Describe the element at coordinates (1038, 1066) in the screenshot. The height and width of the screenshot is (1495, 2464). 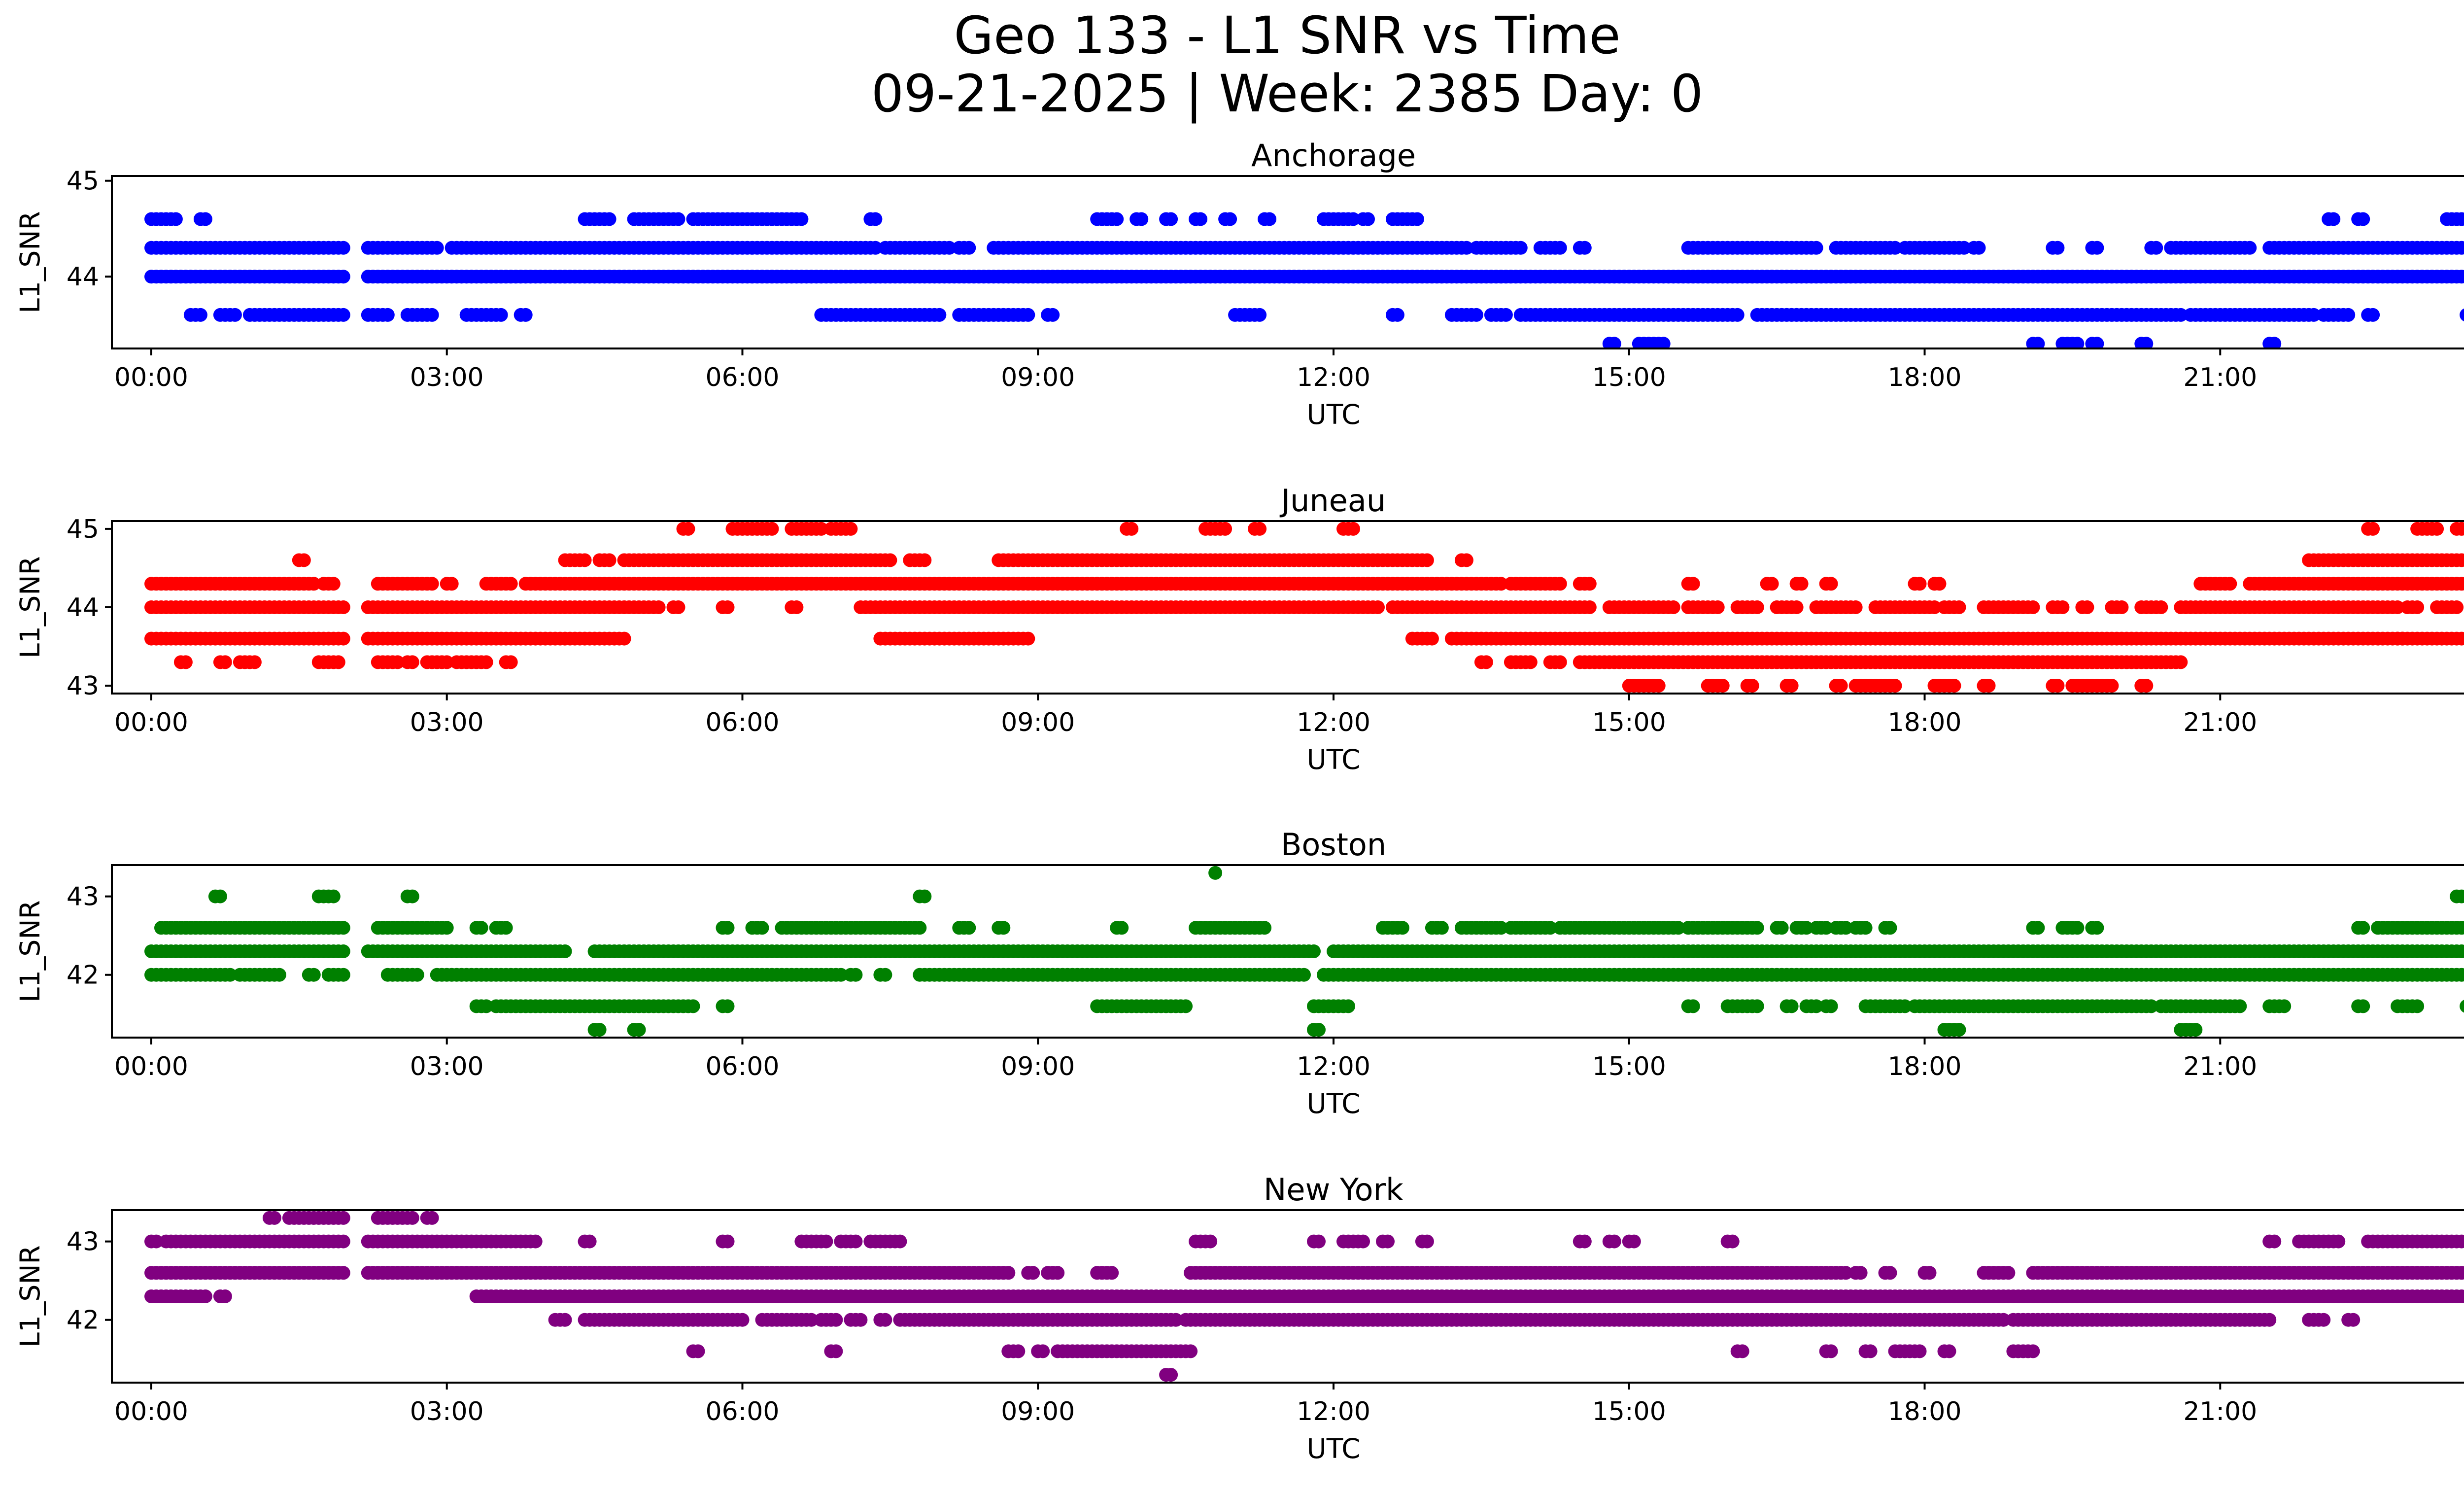
I see `x-tick-label: 09:00` at that location.